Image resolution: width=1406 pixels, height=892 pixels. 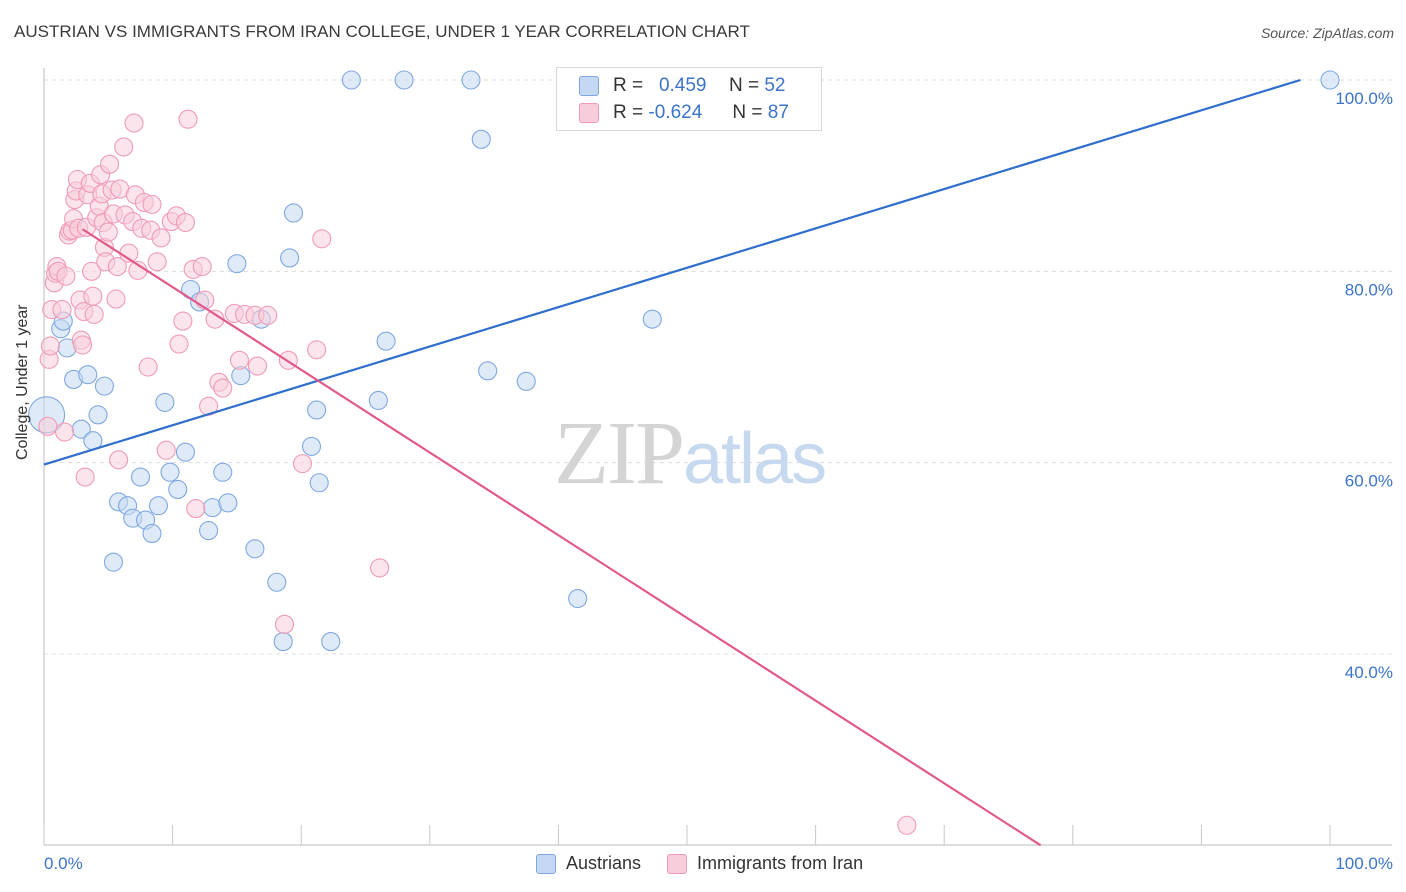 I want to click on legend-item-iran: Immigrants from Iran, so click(x=765, y=863).